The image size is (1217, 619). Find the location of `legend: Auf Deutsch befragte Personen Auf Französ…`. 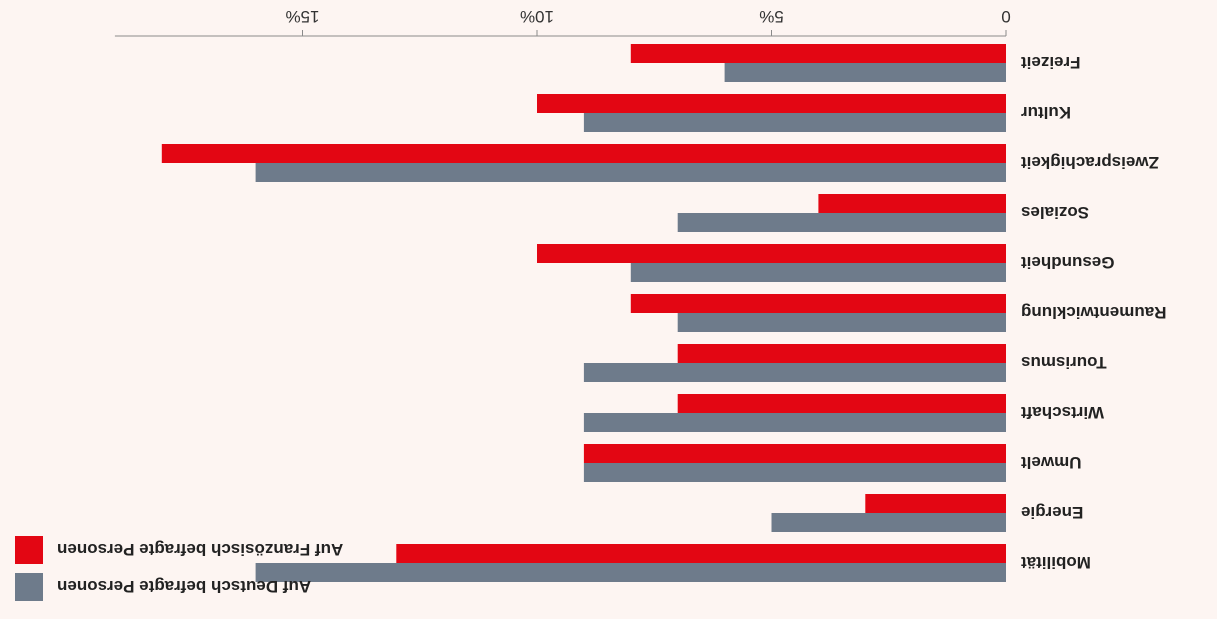

legend: Auf Deutsch befragte Personen Auf Französ… is located at coordinates (179, 568).